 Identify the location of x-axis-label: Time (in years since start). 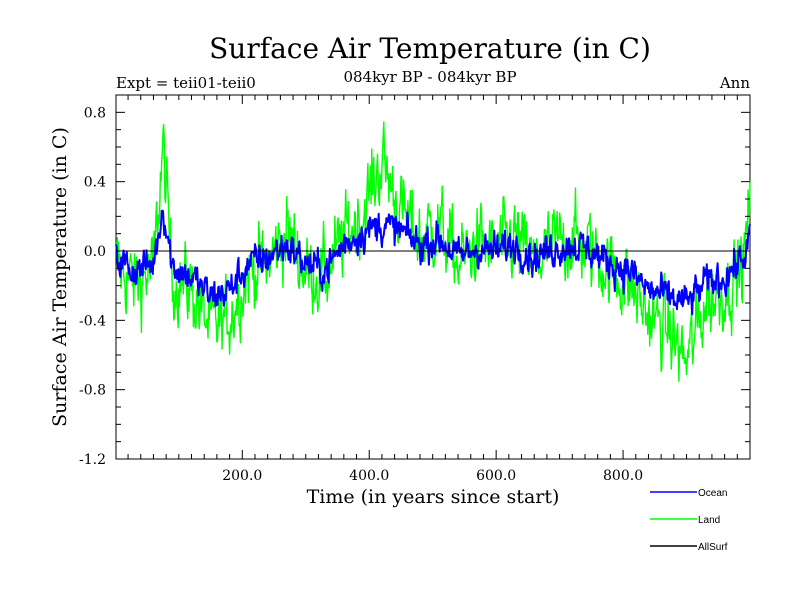
(433, 497).